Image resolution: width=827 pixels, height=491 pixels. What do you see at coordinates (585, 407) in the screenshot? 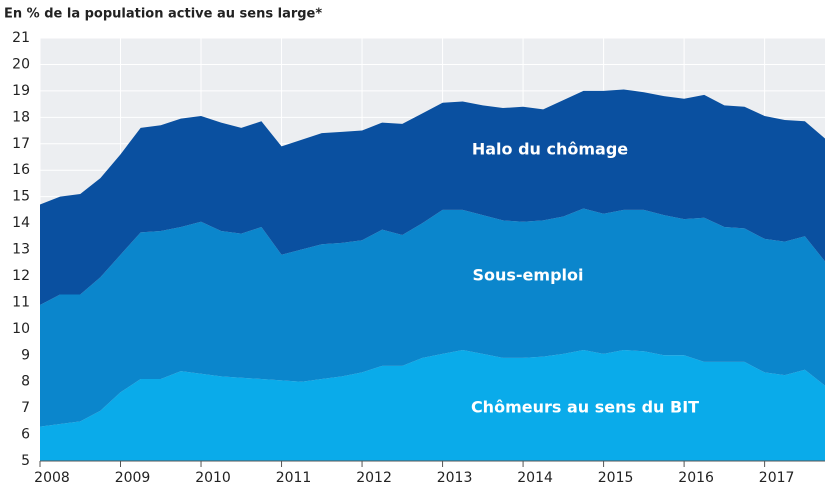
I see `series-label: Chômeurs au sens du BIT` at bounding box center [585, 407].